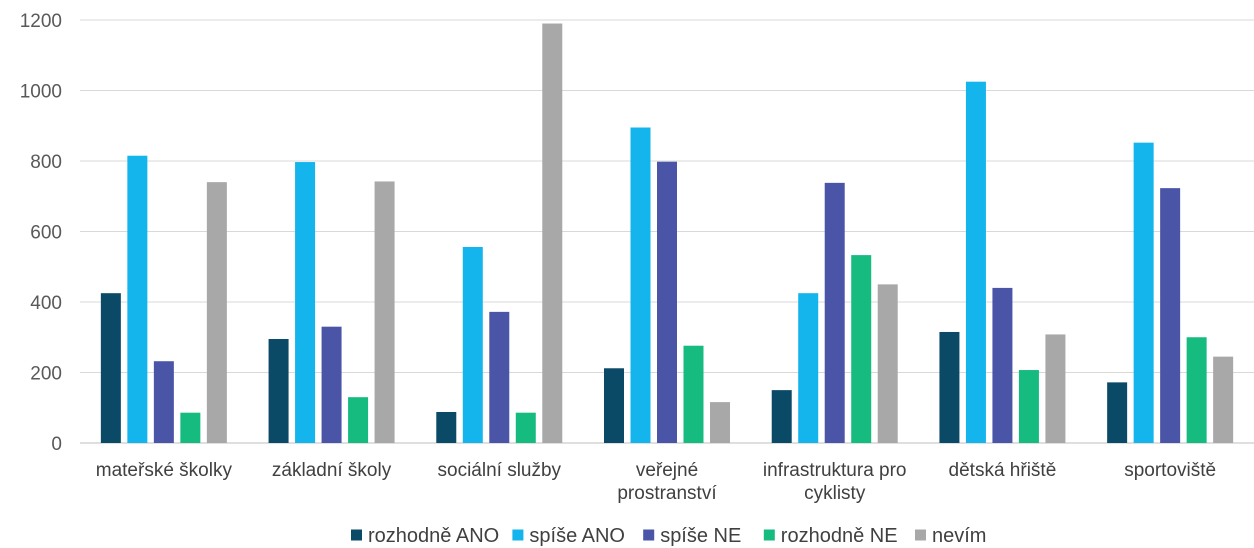 This screenshot has height=548, width=1254. I want to click on y-tick-label: 800, so click(46, 162).